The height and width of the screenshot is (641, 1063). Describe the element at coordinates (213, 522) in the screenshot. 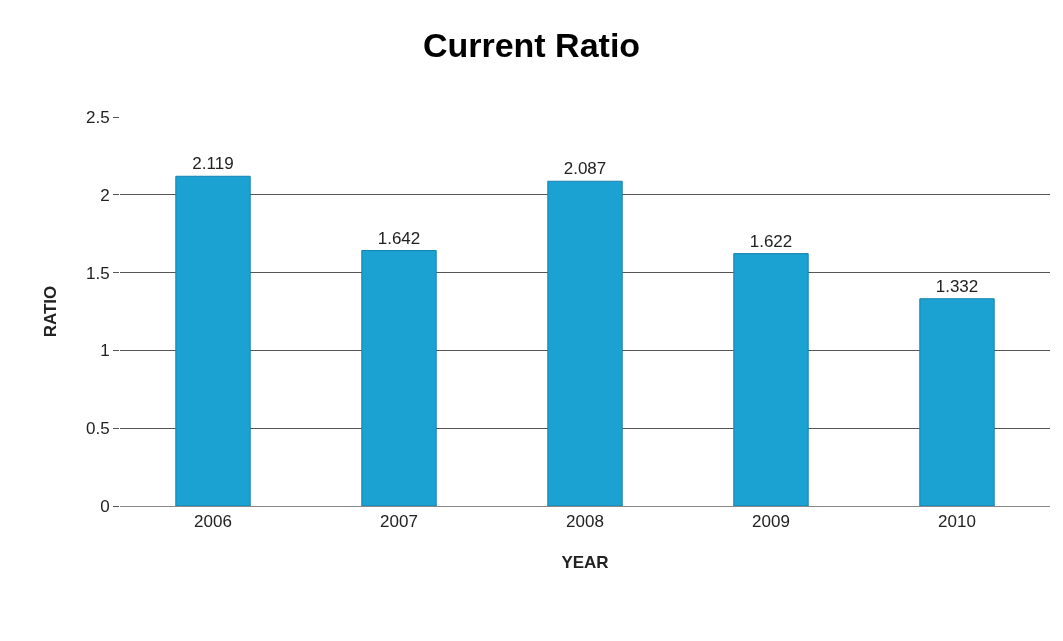

I see `x-tick-label: 2006` at that location.